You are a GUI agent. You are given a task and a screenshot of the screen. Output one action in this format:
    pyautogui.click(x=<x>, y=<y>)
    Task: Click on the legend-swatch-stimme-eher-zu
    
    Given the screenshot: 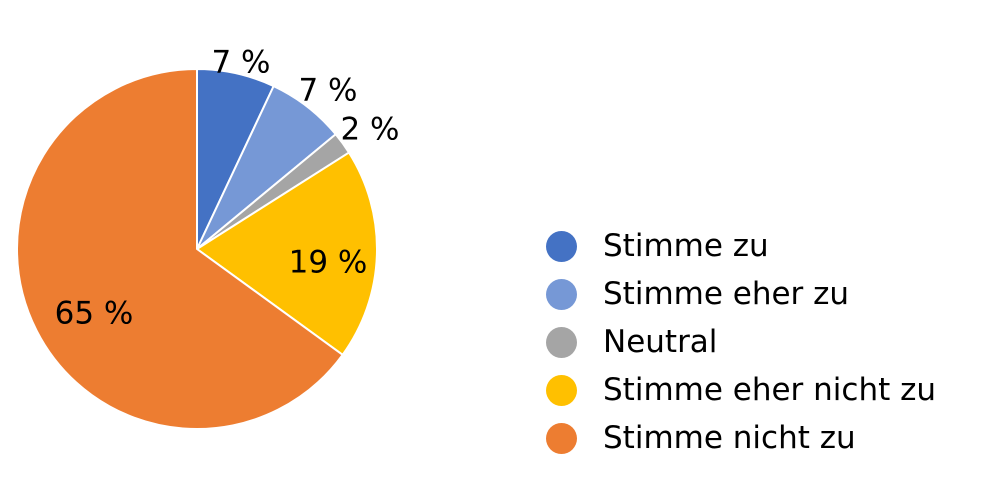 What is the action you would take?
    pyautogui.click(x=561, y=294)
    